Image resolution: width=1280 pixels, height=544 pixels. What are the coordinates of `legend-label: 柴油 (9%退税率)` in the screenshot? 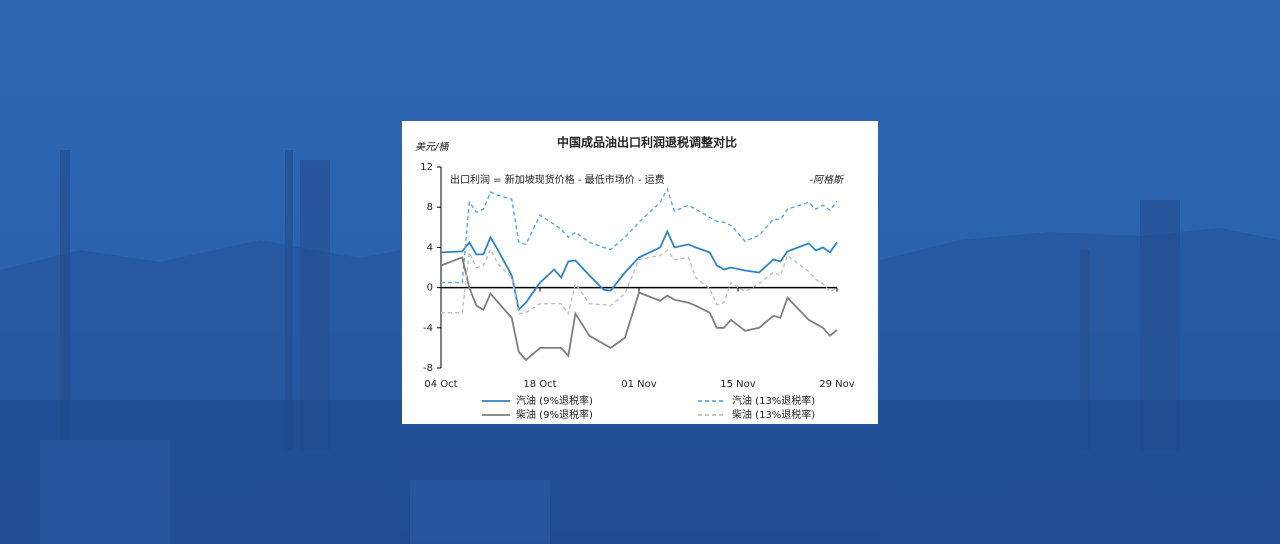 It's located at (554, 414).